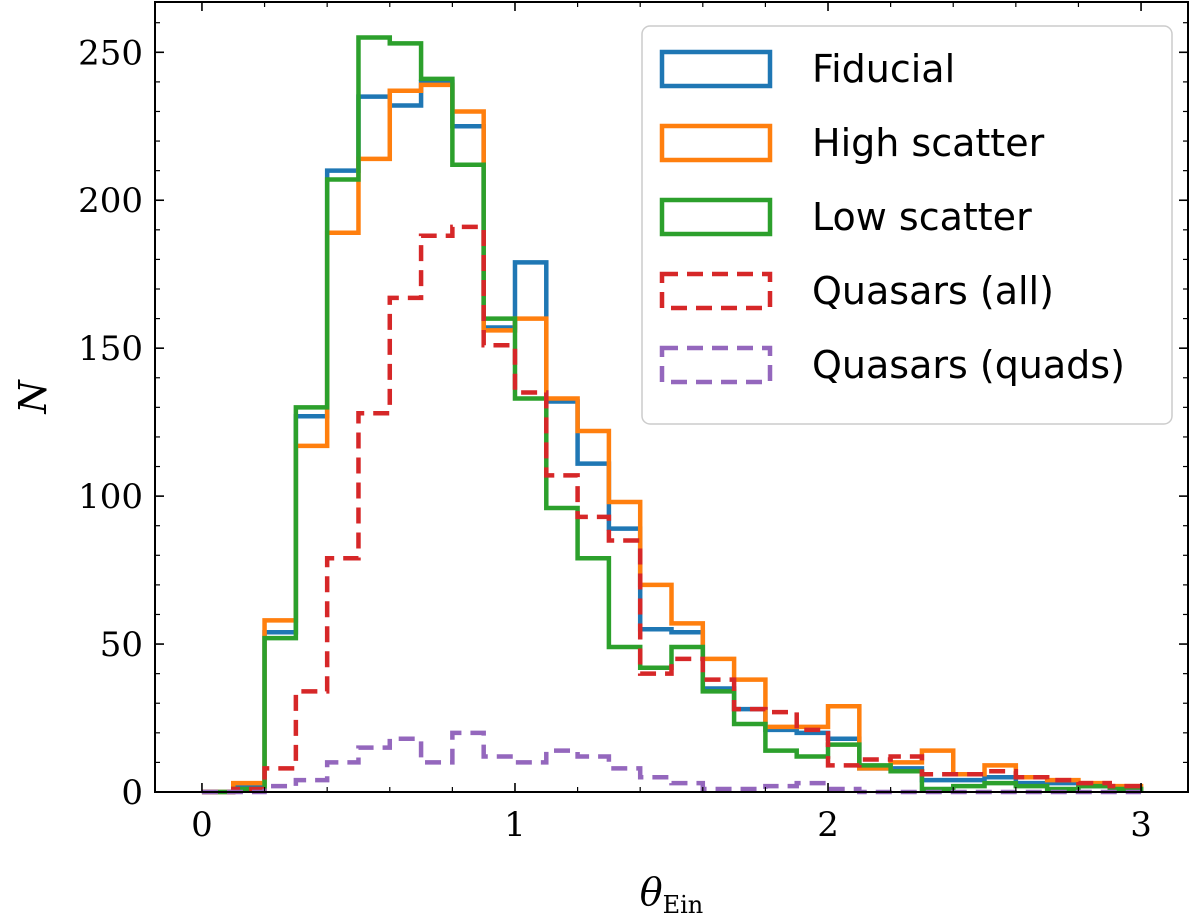  Describe the element at coordinates (132, 793) in the screenshot. I see `y-tick-label: 0` at that location.